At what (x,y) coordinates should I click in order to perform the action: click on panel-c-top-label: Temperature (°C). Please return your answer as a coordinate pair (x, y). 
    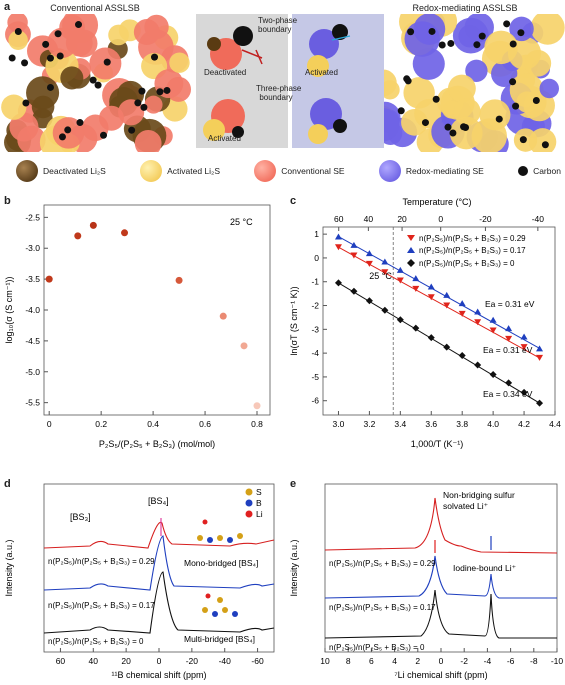
    Looking at the image, I should click on (436, 202).